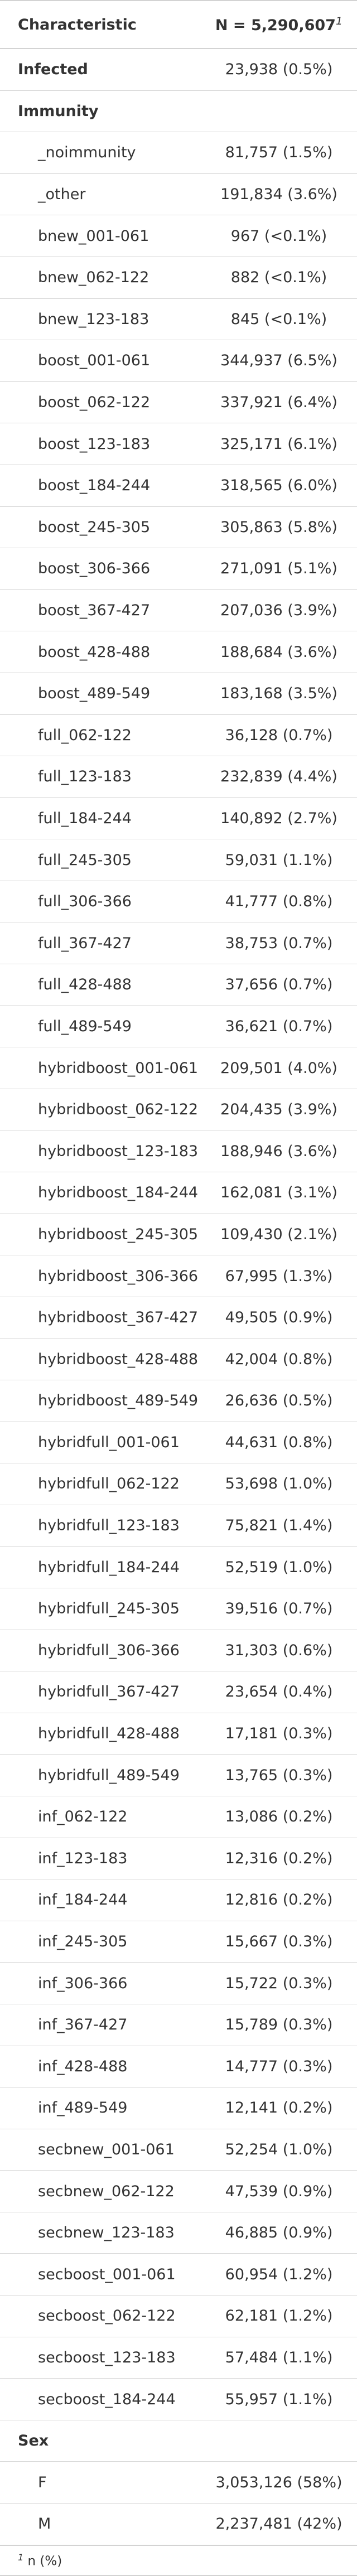 Image resolution: width=357 pixels, height=2576 pixels. I want to click on row-label: secboost_062-122, so click(101, 2316).